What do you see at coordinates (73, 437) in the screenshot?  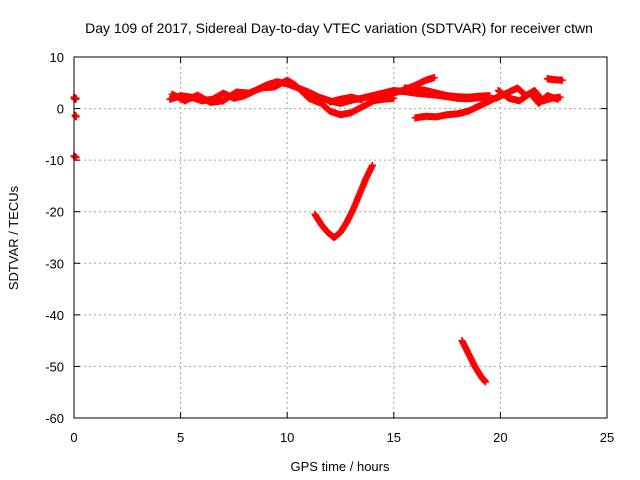 I see `x-tick-label: 0` at bounding box center [73, 437].